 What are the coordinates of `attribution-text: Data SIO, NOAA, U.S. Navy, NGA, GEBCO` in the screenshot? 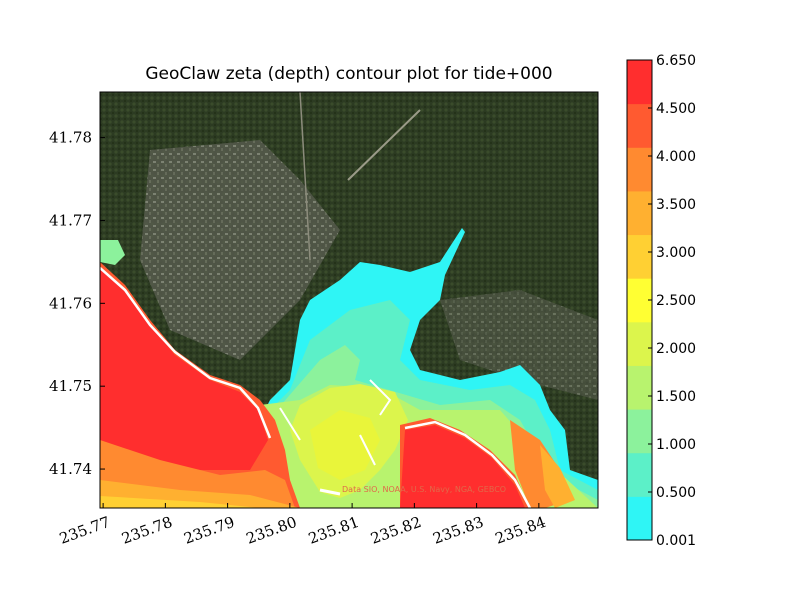 It's located at (424, 489).